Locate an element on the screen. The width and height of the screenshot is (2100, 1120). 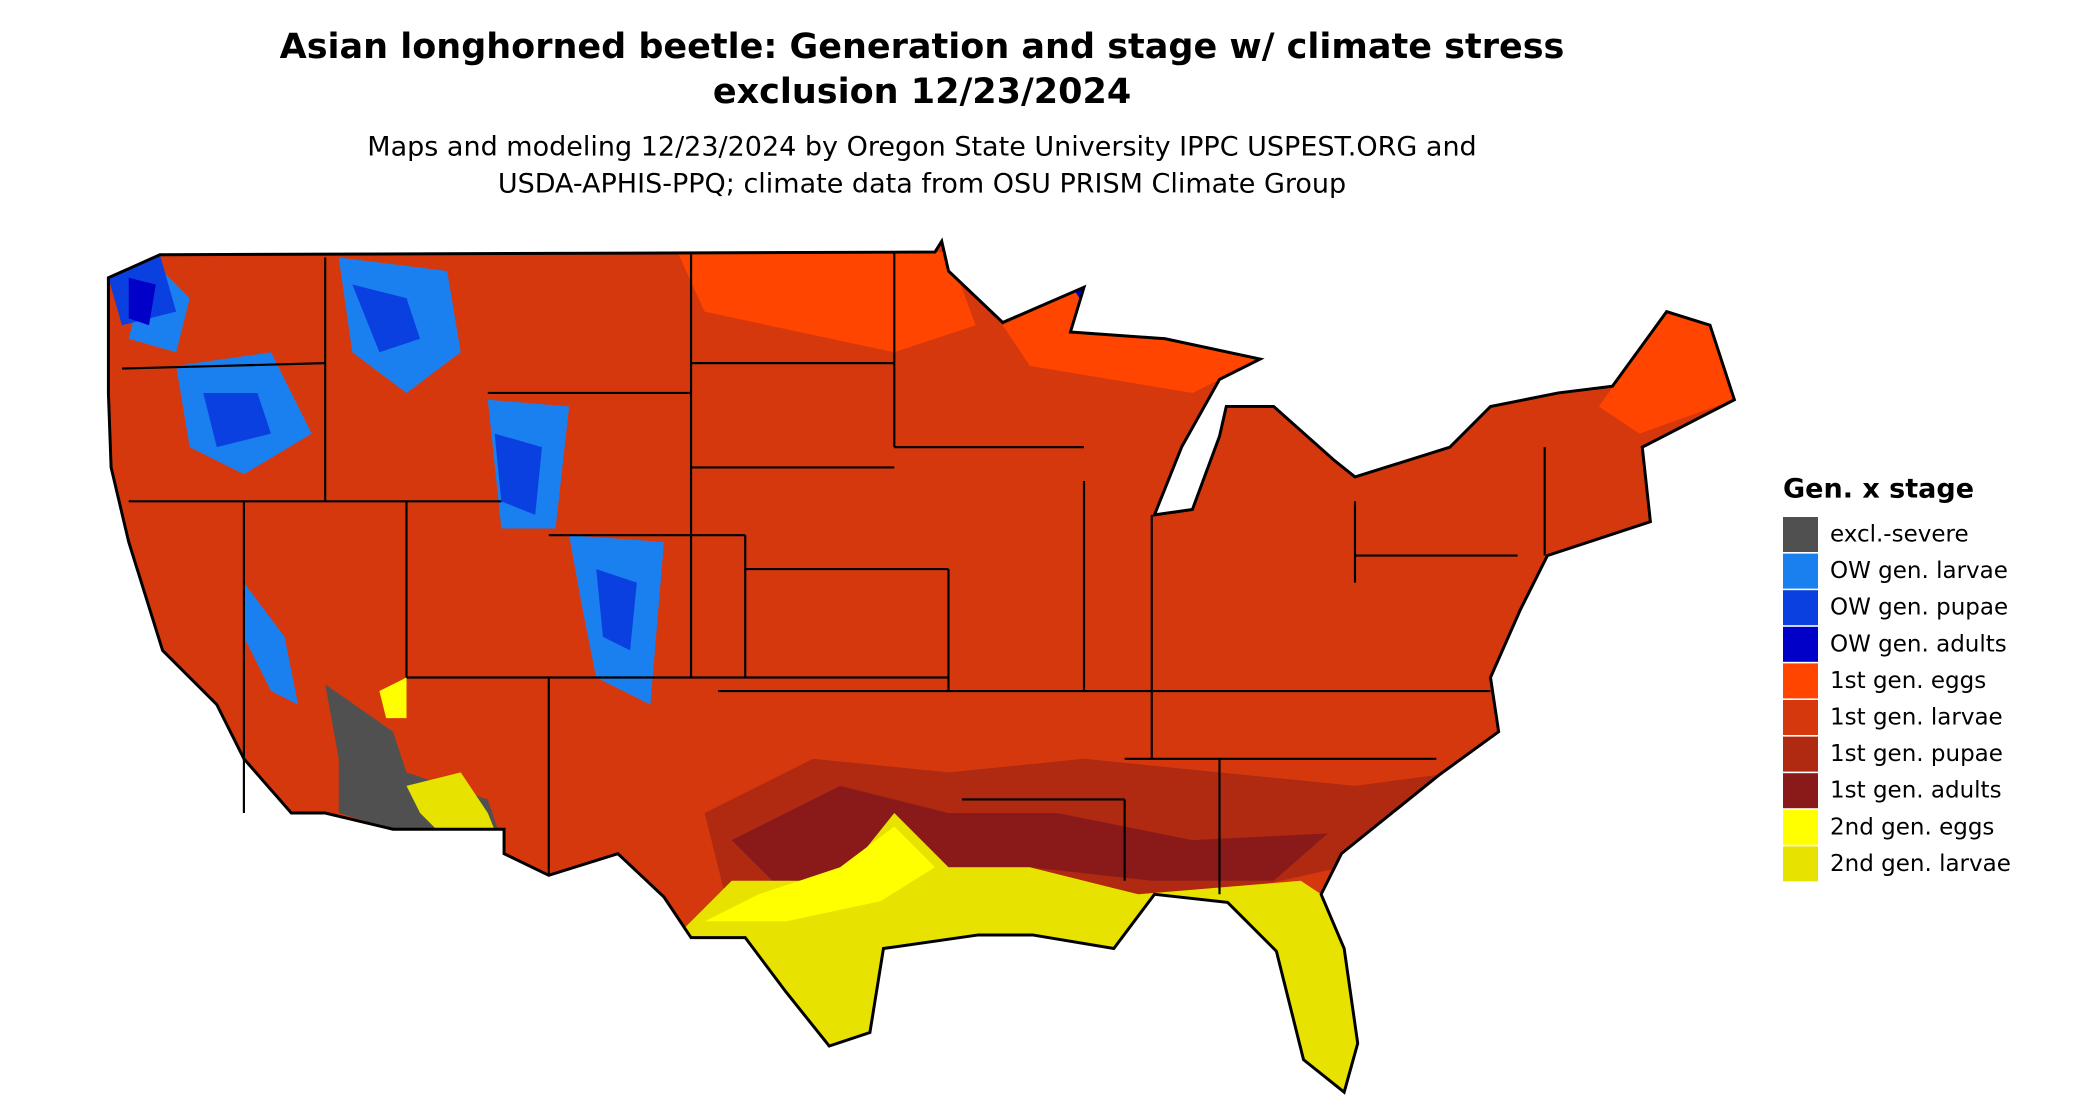
title: exclusion 12/23/2024 is located at coordinates (922, 92).